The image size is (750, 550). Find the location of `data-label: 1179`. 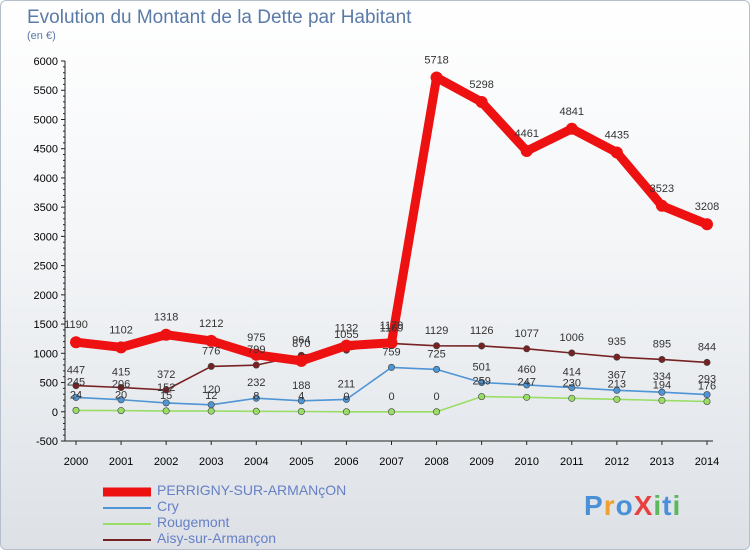

data-label: 1179 is located at coordinates (392, 326).